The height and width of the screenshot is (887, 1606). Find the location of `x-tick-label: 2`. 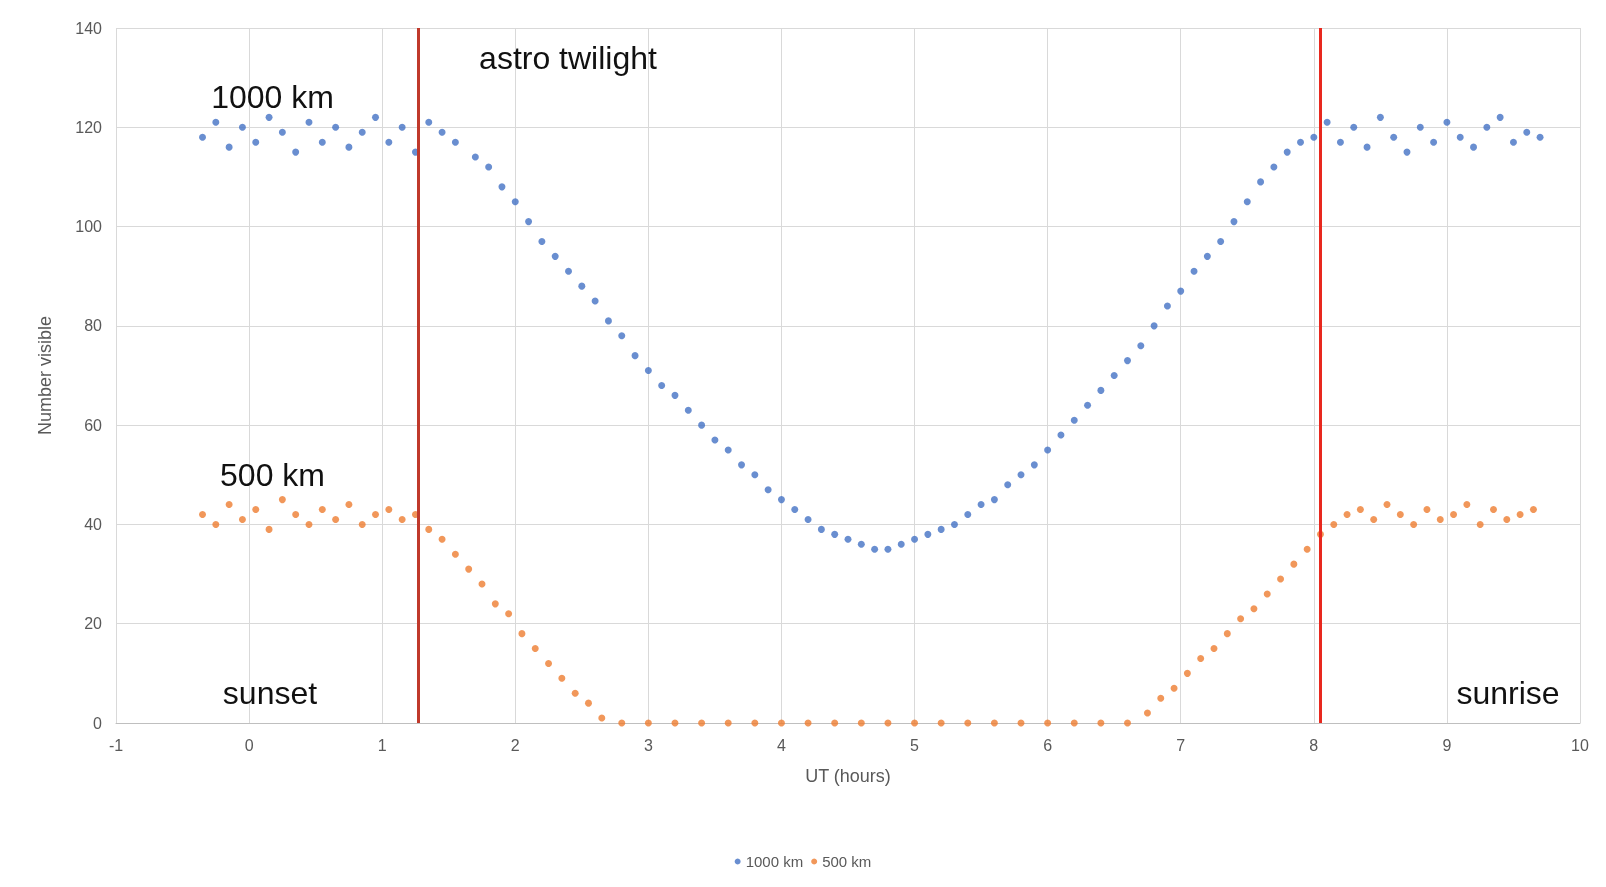

x-tick-label: 2 is located at coordinates (515, 745).